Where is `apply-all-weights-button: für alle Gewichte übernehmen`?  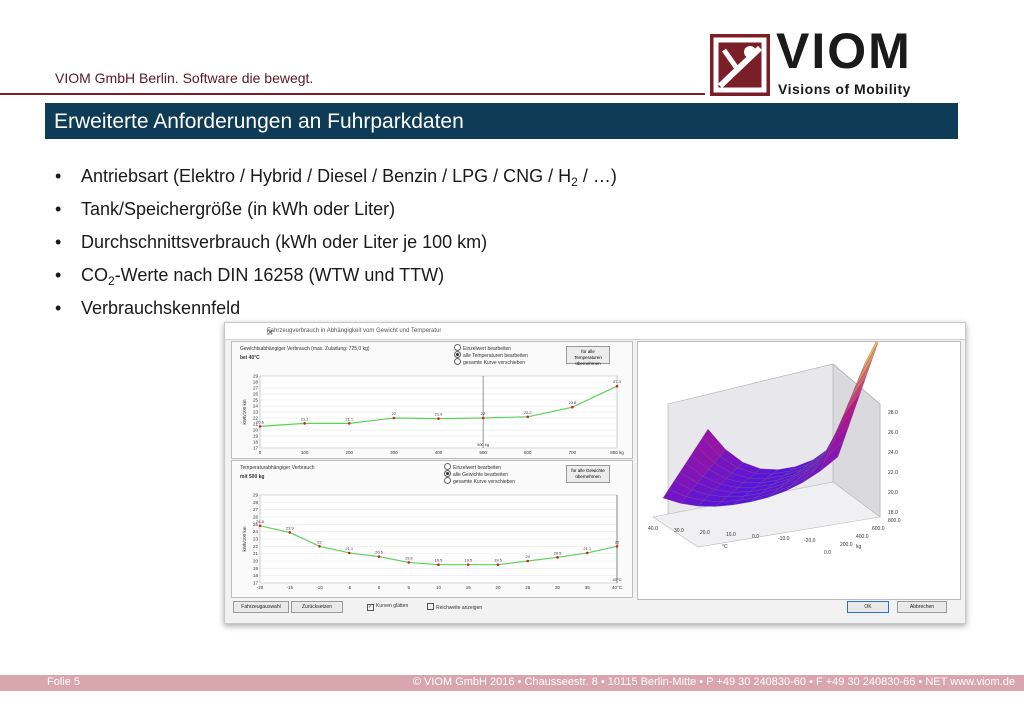
apply-all-weights-button: für alle Gewichte übernehmen is located at coordinates (588, 474).